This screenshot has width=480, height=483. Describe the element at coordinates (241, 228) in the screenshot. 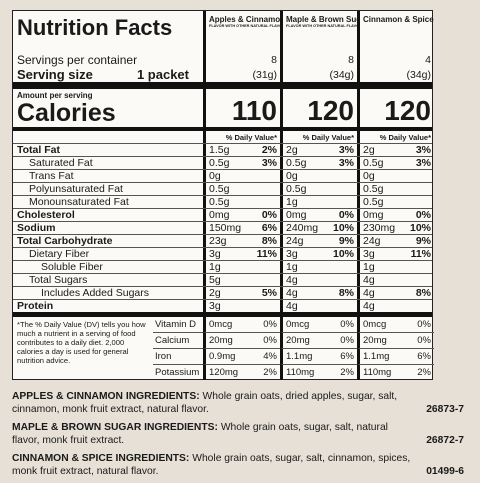

I see `nutrient-cell: 150mg 6%` at that location.